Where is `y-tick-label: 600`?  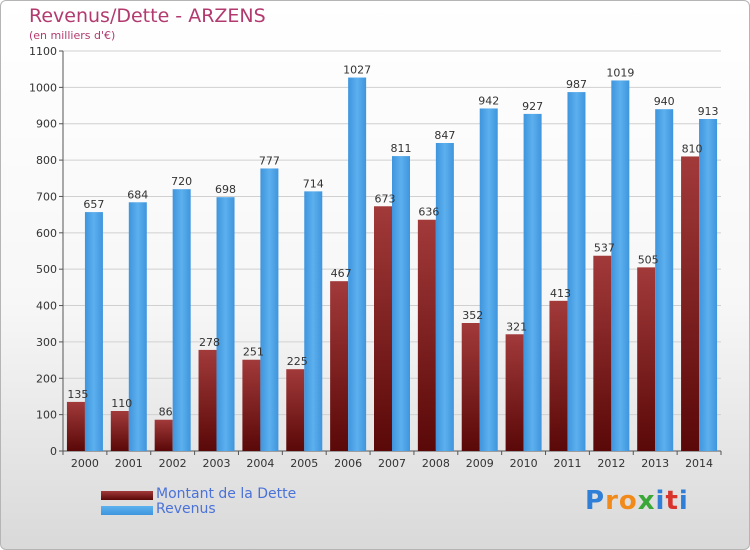
y-tick-label: 600 is located at coordinates (46, 233).